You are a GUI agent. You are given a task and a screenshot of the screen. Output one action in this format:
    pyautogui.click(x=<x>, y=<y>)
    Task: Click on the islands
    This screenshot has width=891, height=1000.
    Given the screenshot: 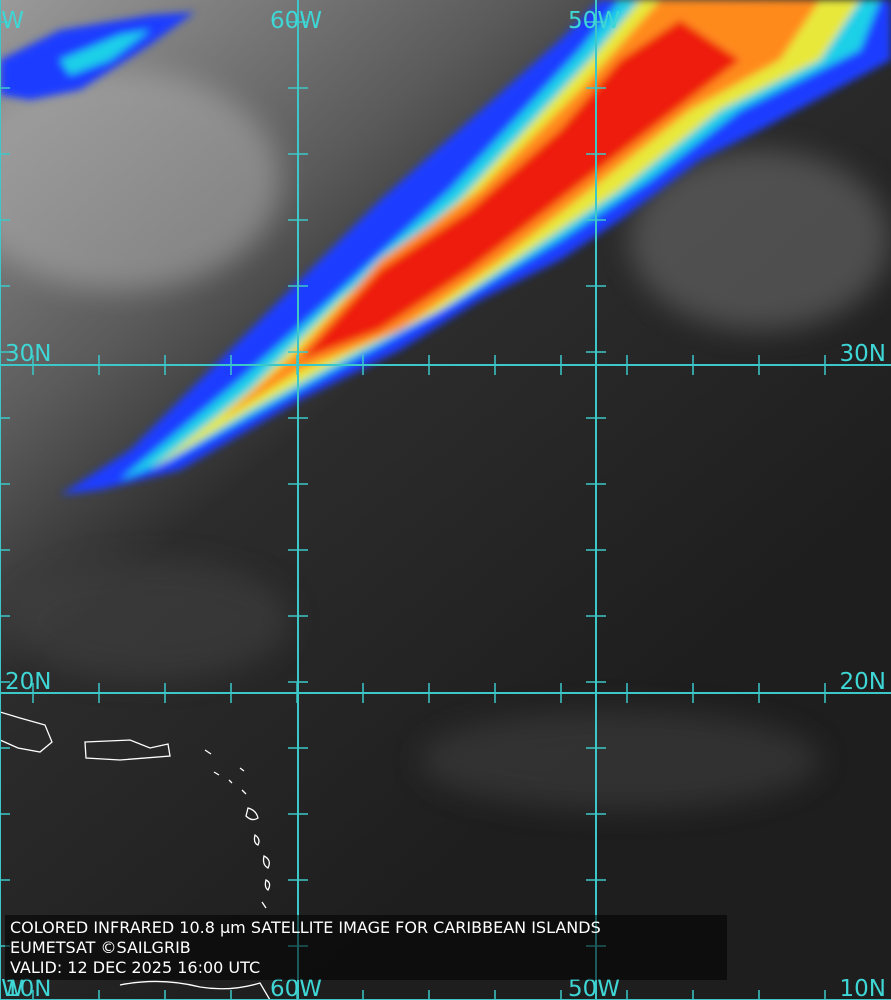 What is the action you would take?
    pyautogui.click(x=135, y=855)
    